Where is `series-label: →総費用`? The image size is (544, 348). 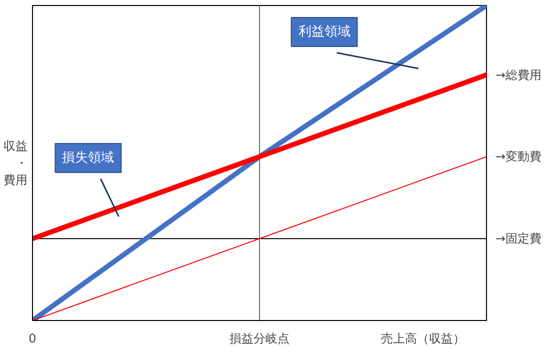
series-label: →総費用 is located at coordinates (519, 75).